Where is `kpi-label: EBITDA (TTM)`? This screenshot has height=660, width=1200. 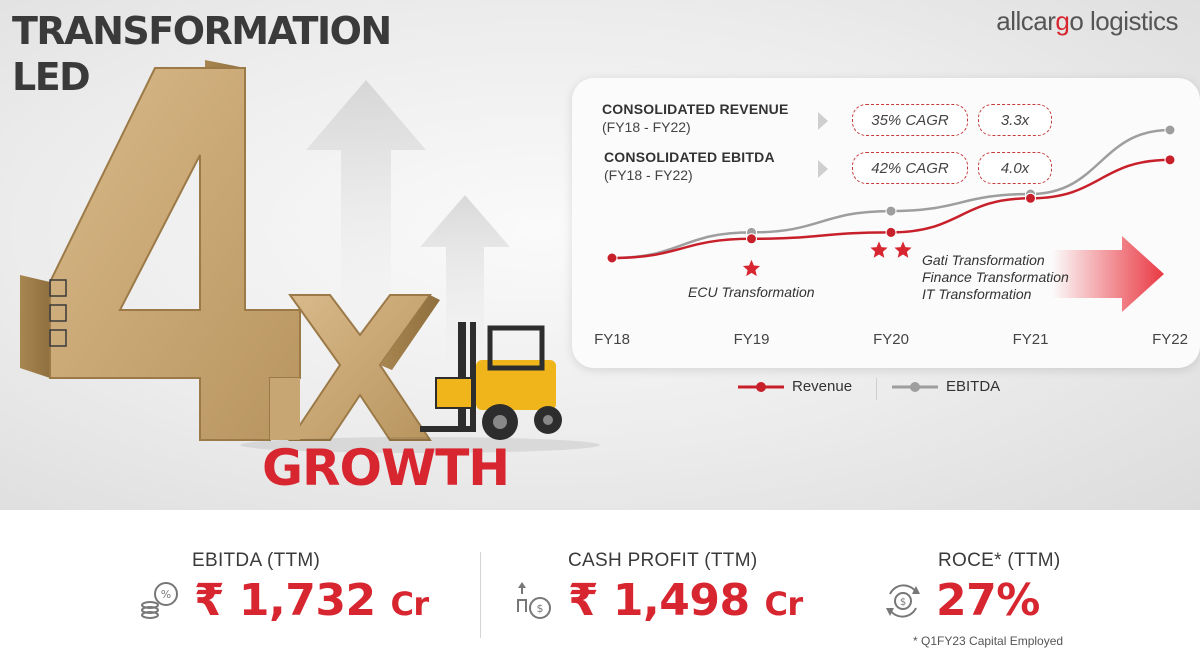 kpi-label: EBITDA (TTM) is located at coordinates (256, 560).